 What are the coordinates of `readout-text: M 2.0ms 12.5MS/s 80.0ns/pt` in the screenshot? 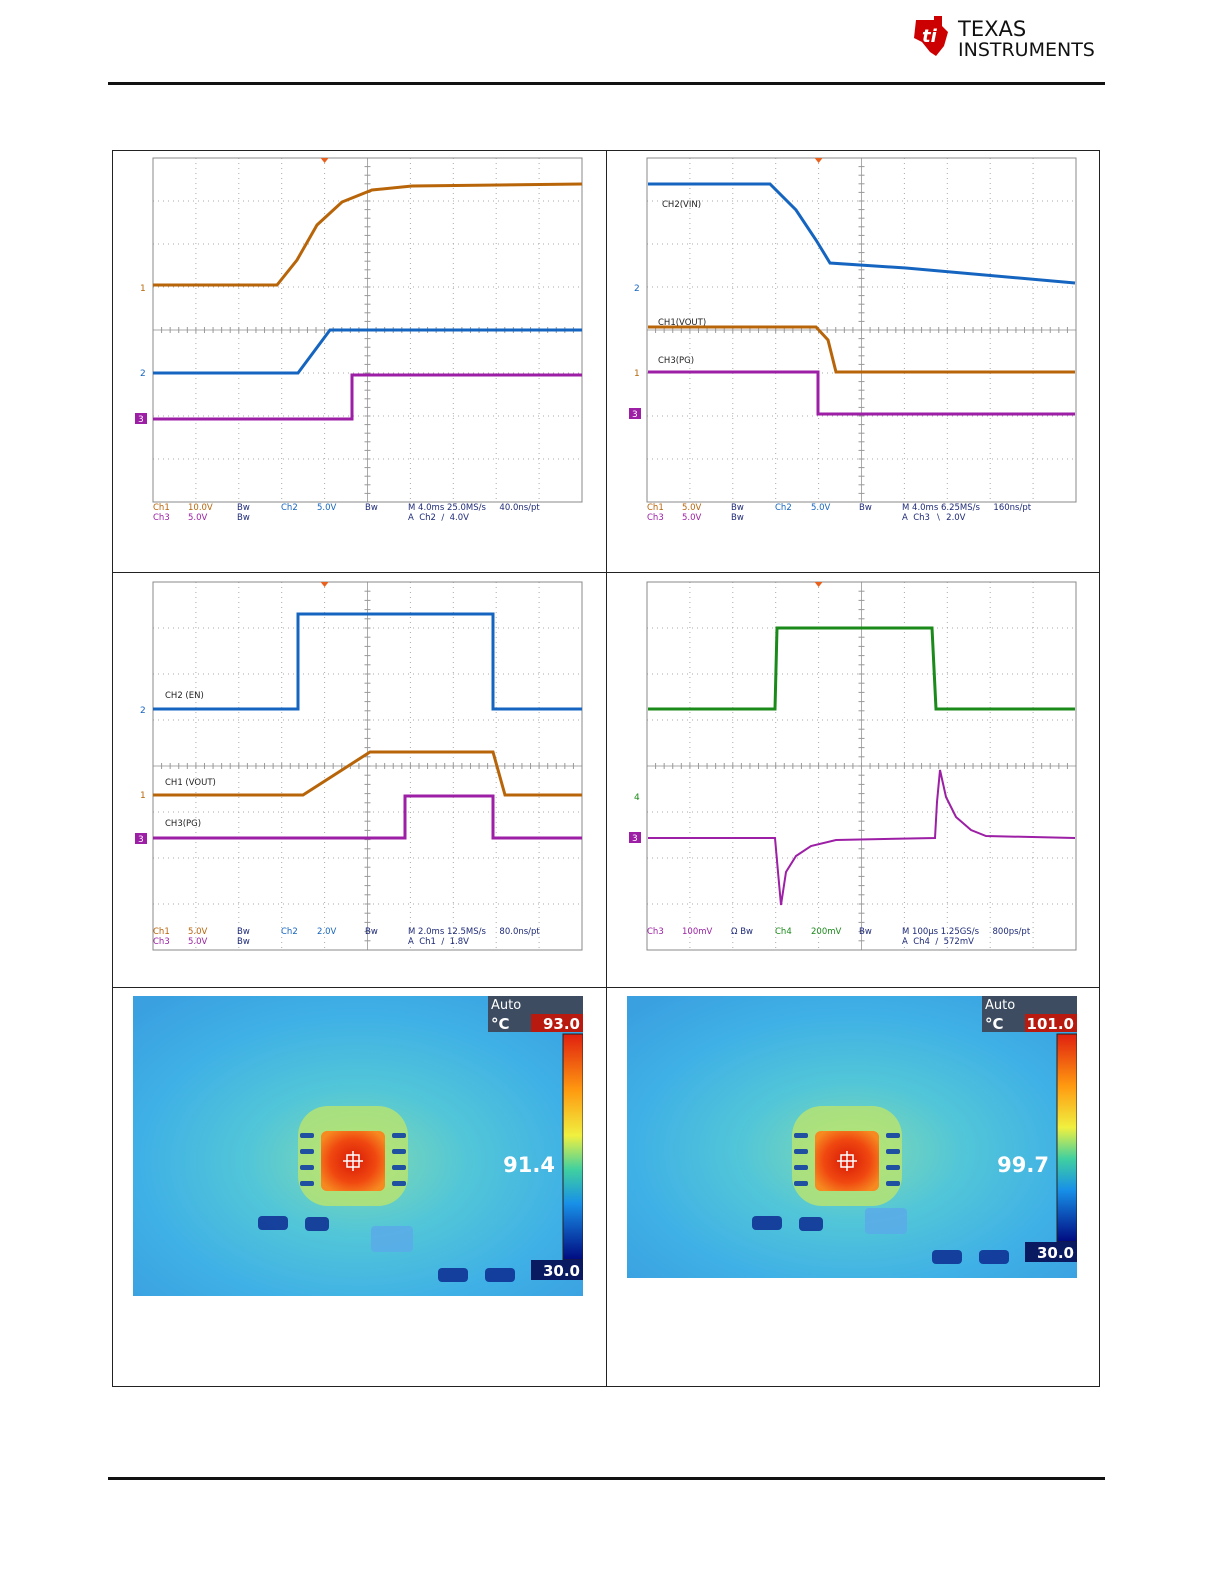 It's located at (474, 932).